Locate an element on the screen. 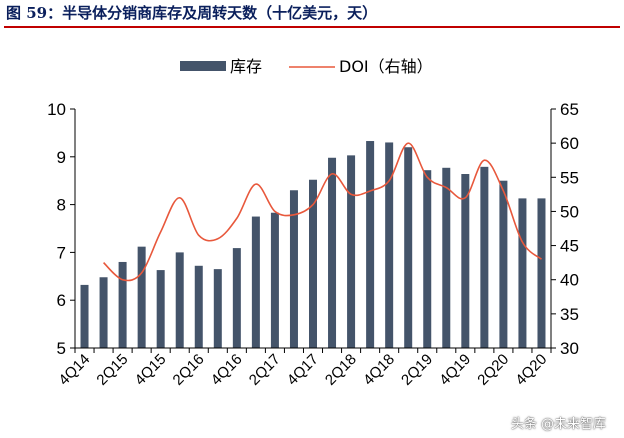 The width and height of the screenshot is (624, 438). chart-legend: 库存 DOI（右轴） is located at coordinates (306, 66).